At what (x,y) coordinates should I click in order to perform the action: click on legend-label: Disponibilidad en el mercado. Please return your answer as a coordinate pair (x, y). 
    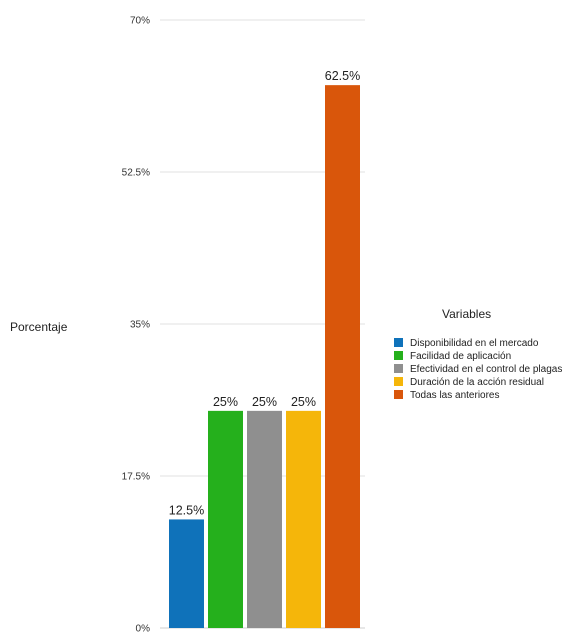
    Looking at the image, I should click on (474, 343).